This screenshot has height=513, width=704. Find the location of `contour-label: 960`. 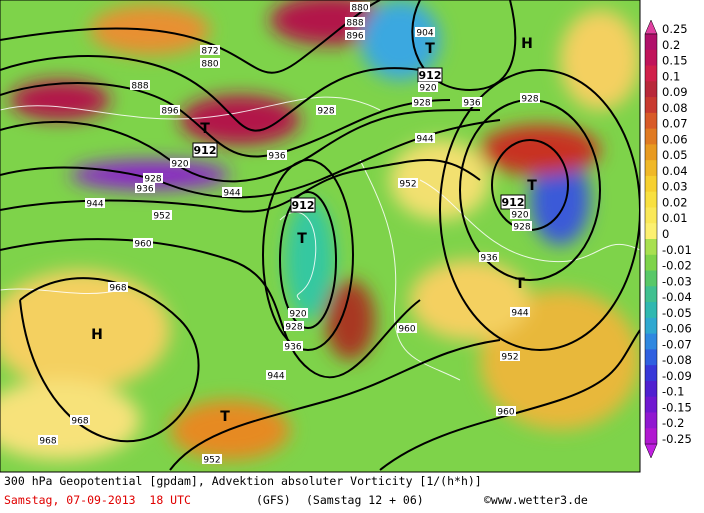

contour-label: 960 is located at coordinates (406, 330).